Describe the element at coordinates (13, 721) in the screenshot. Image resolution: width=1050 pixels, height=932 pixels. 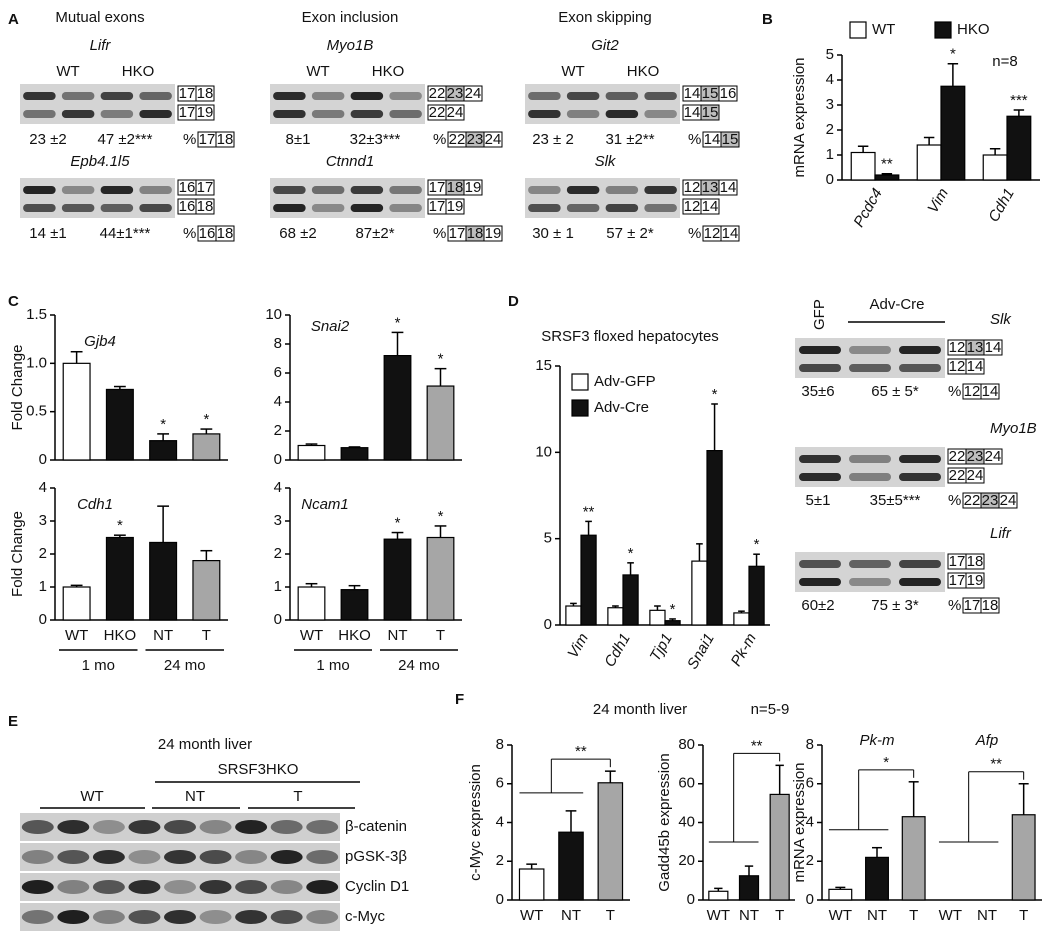
I see `panel-label: E` at that location.